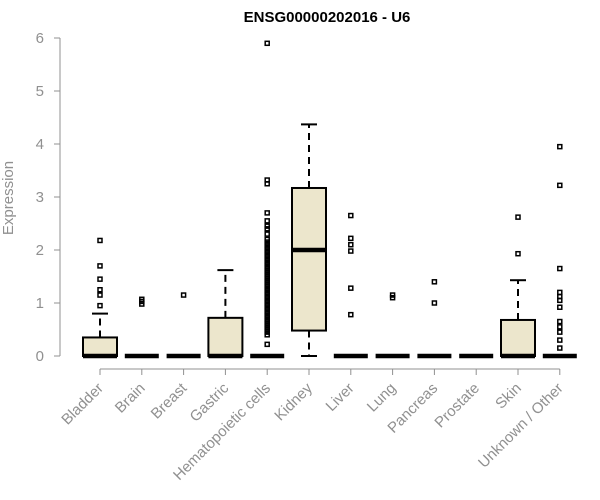  I want to click on x-tick-label: Bladder, so click(82, 404).